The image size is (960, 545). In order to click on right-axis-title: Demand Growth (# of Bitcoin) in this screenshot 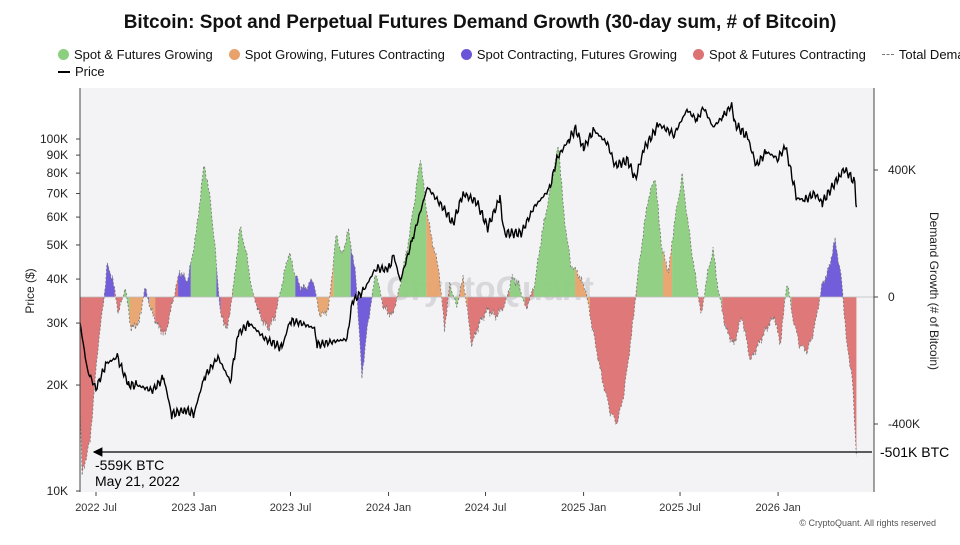, I will do `click(934, 291)`.